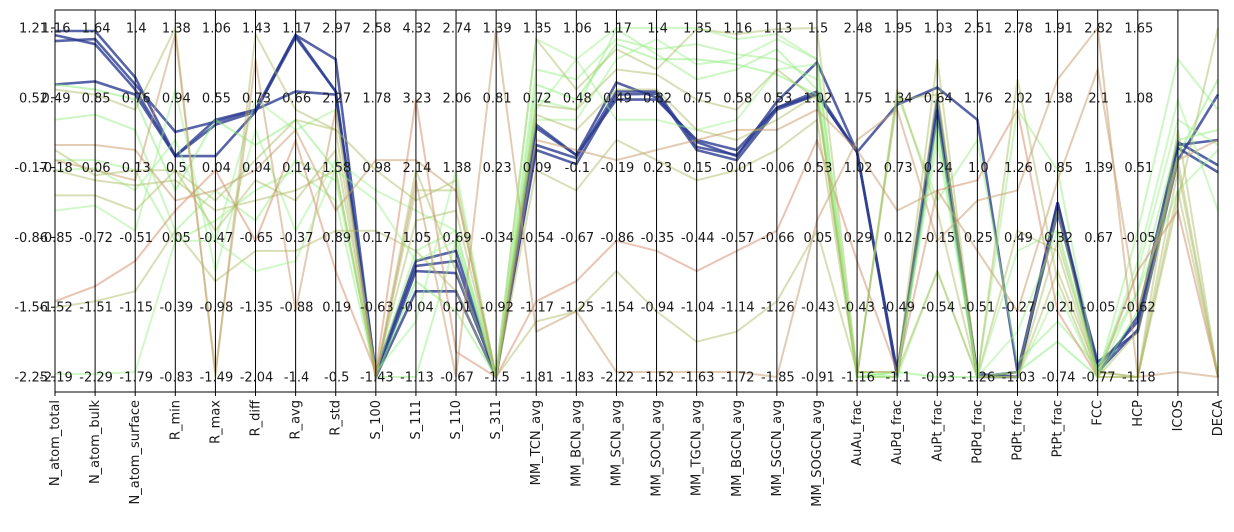  What do you see at coordinates (1059, 308) in the screenshot?
I see `axis-25-tick-4: -0.21` at bounding box center [1059, 308].